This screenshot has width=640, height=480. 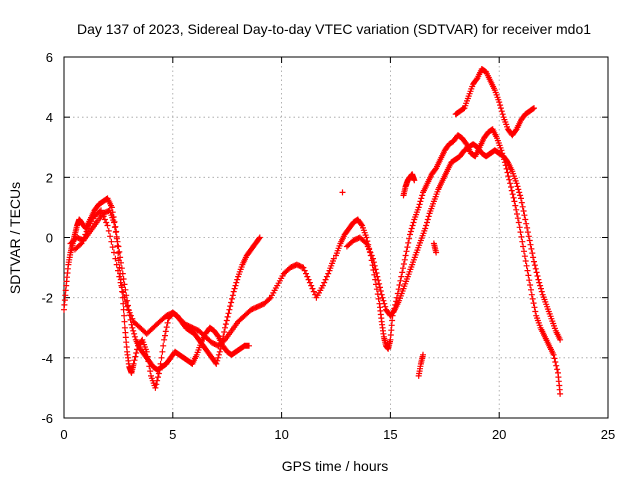 What do you see at coordinates (172, 434) in the screenshot?
I see `x-tick-label: 5` at bounding box center [172, 434].